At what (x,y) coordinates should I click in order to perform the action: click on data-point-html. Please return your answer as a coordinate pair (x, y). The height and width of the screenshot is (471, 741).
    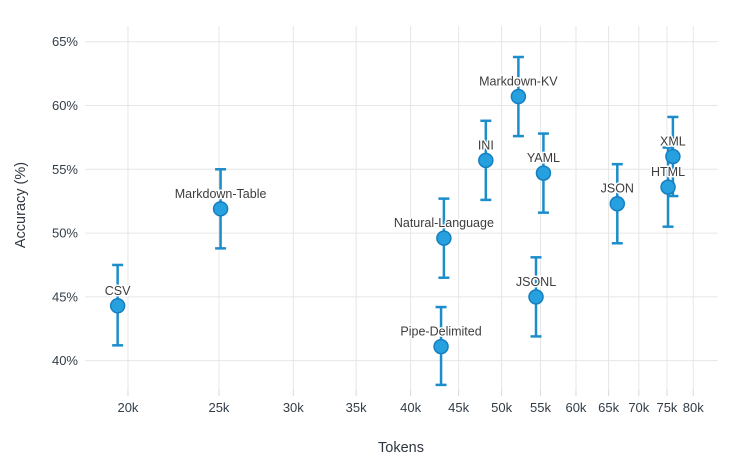
    Looking at the image, I should click on (668, 187).